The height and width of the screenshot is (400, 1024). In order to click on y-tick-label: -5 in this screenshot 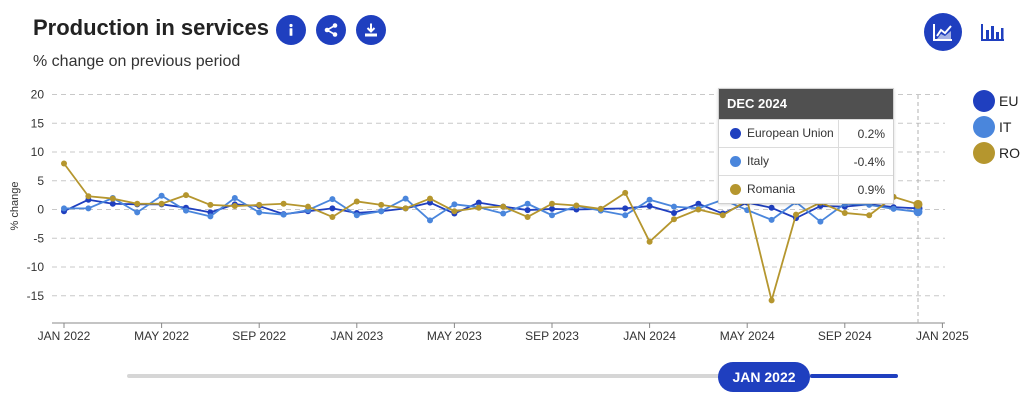, I will do `click(38, 238)`.